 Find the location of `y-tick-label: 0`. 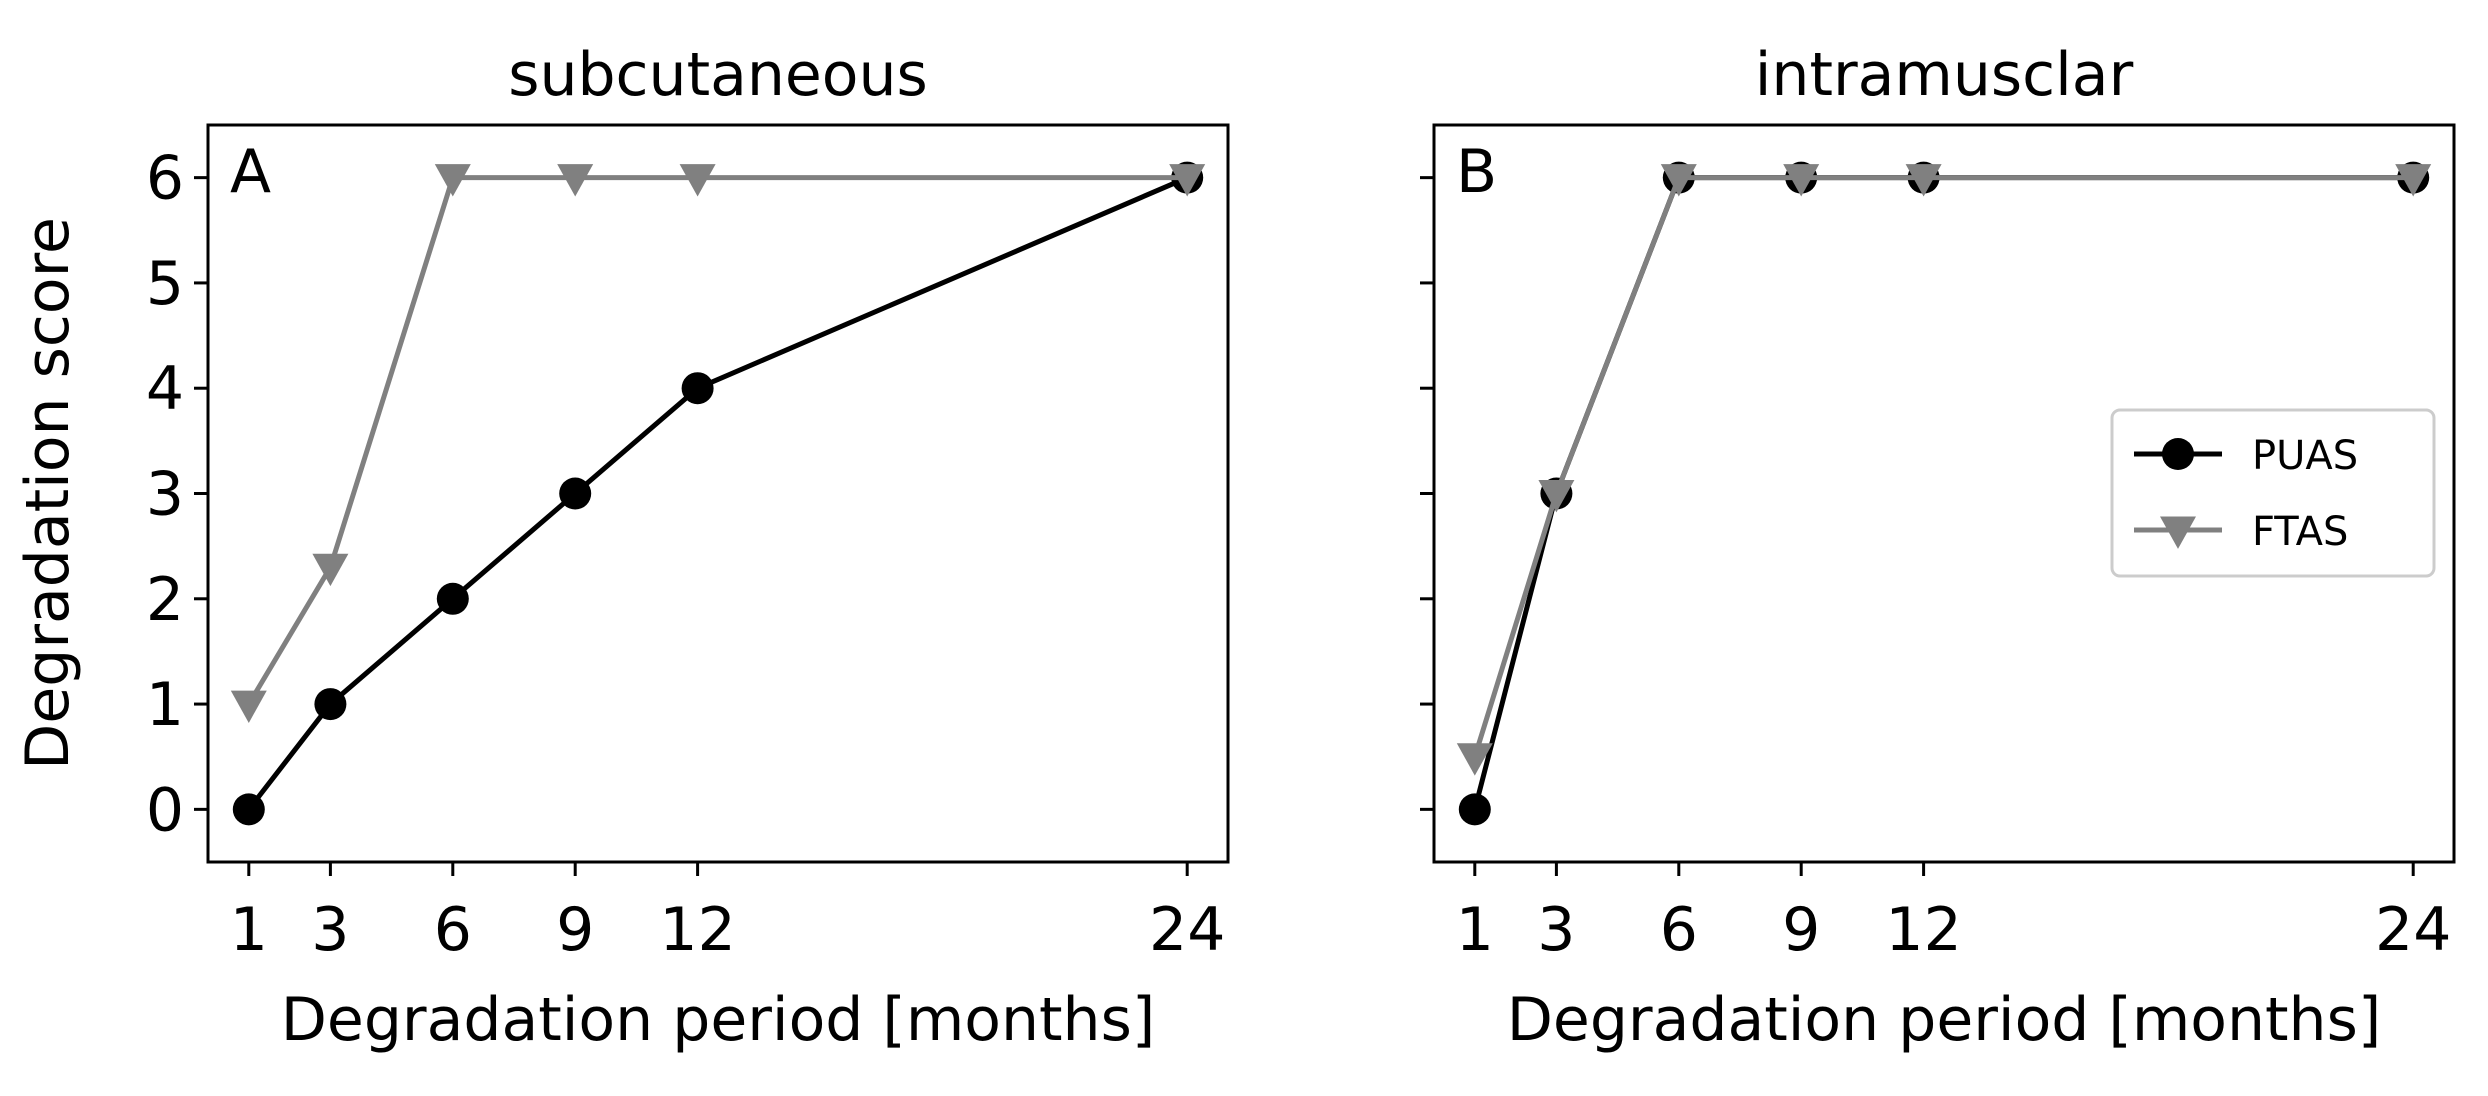

y-tick-label: 0 is located at coordinates (165, 810).